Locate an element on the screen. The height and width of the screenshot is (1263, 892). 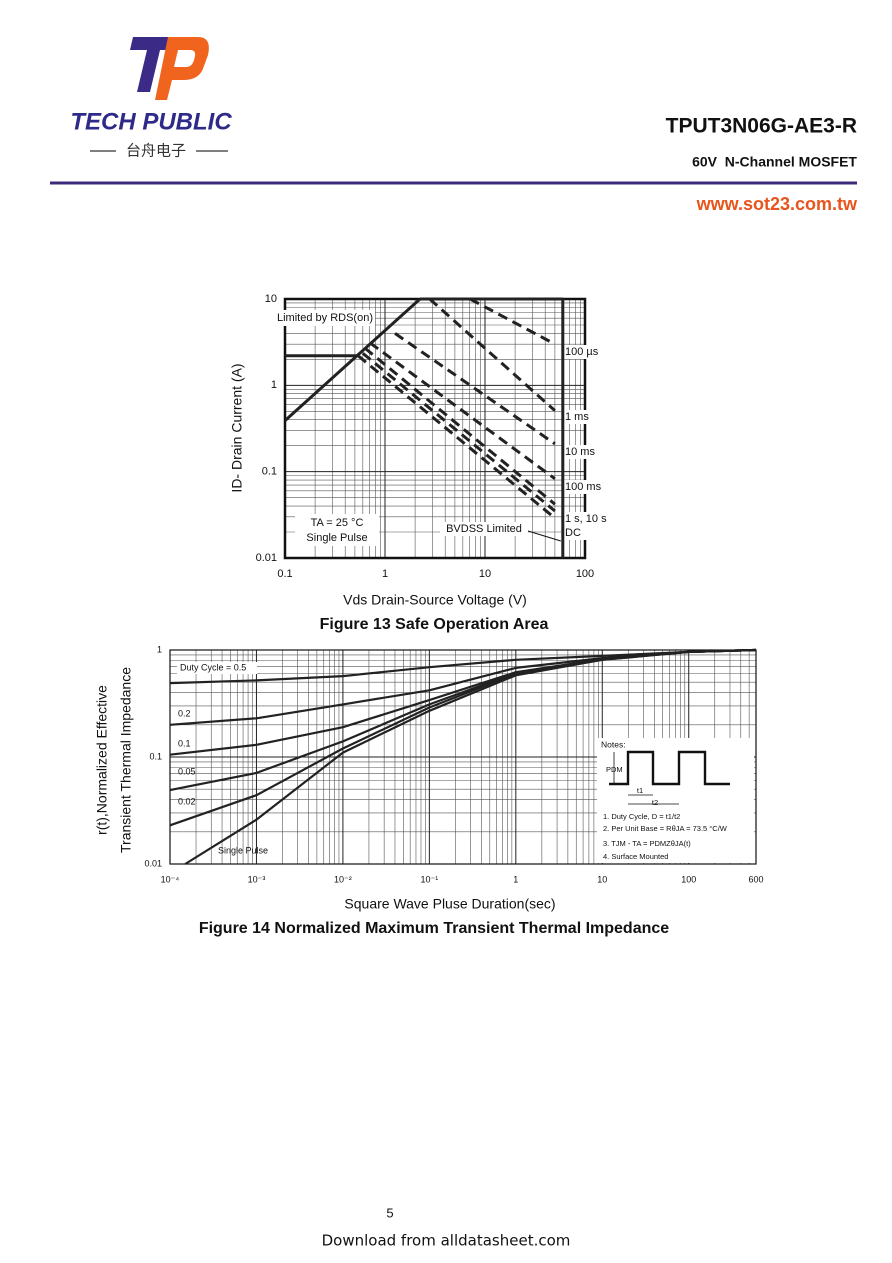
series-label: 100 µs is located at coordinates (582, 352).